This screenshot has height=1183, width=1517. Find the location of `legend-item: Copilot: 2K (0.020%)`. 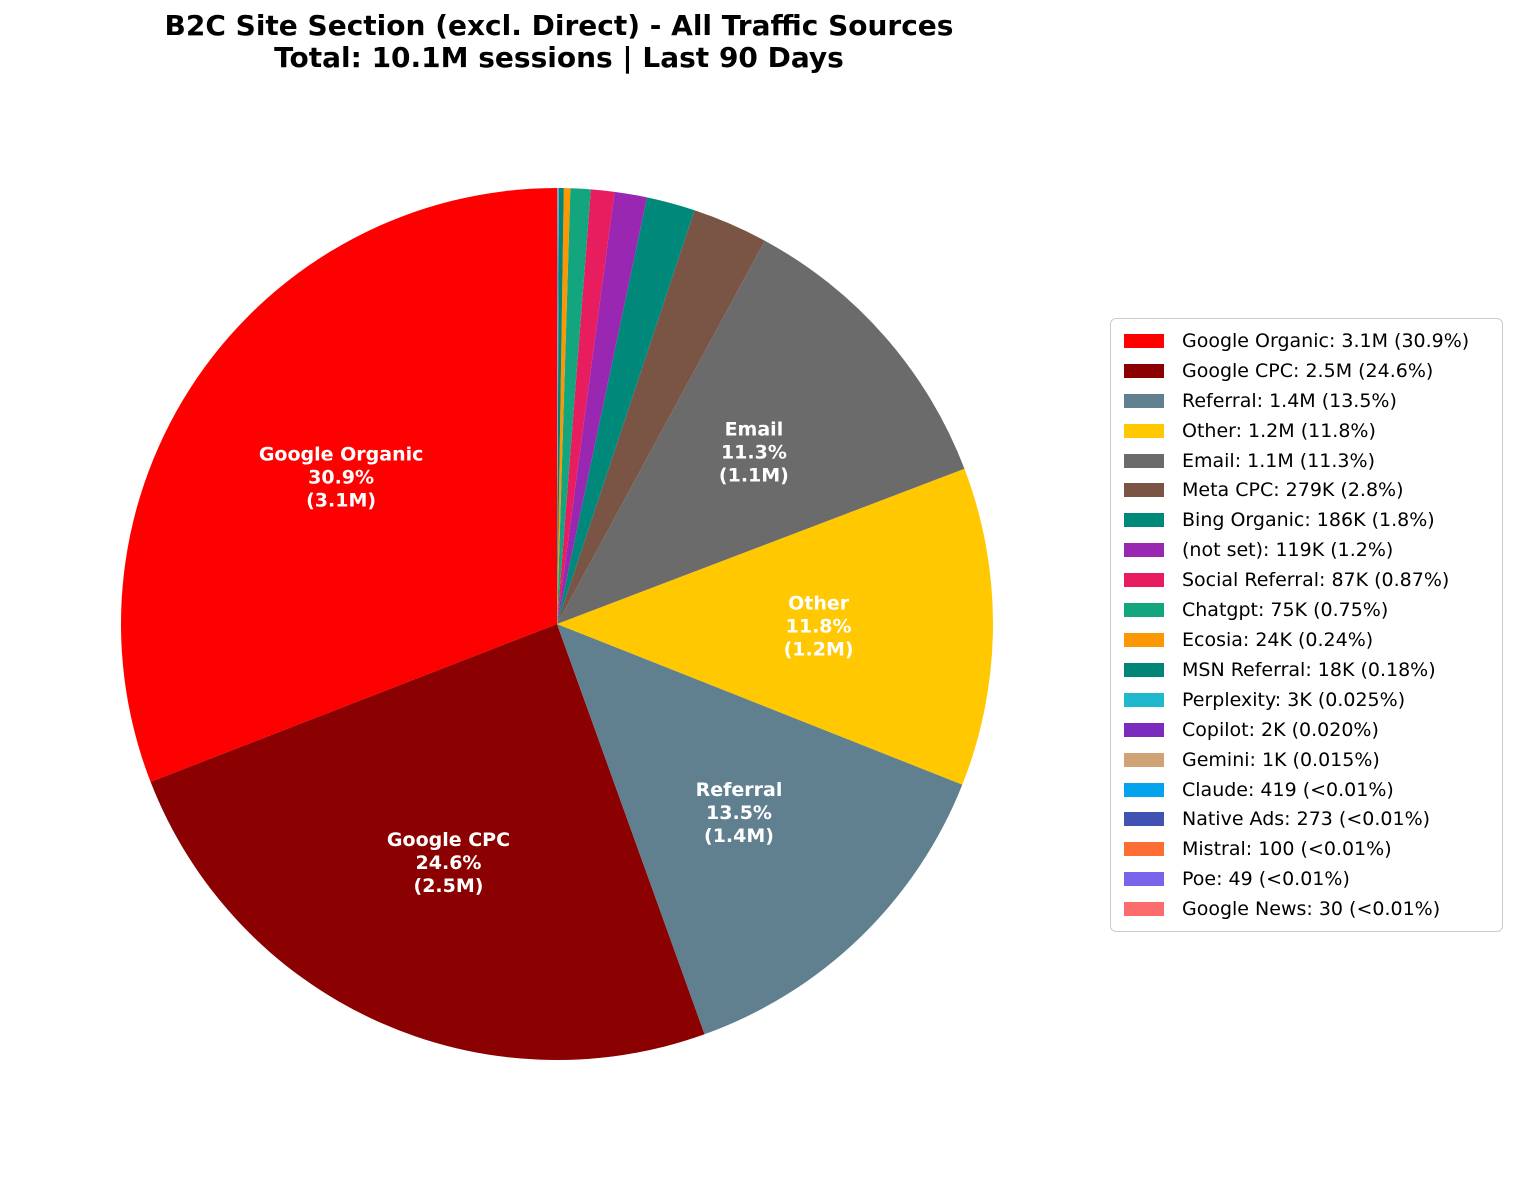

legend-item: Copilot: 2K (0.020%) is located at coordinates (1306, 730).